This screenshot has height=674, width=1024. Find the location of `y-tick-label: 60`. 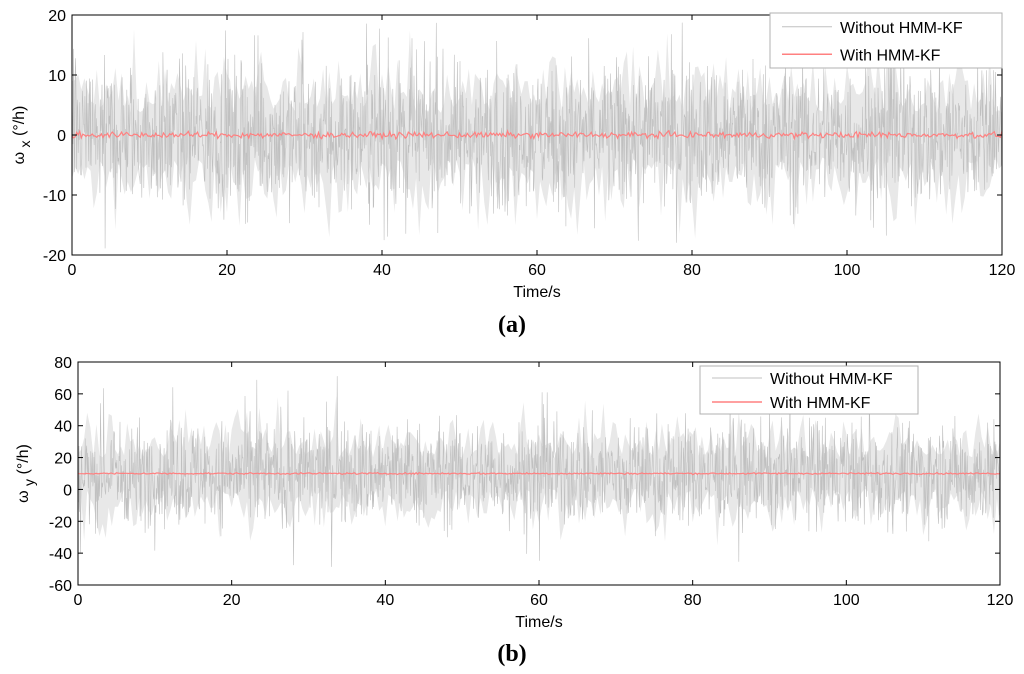

y-tick-label: 60 is located at coordinates (63, 395).